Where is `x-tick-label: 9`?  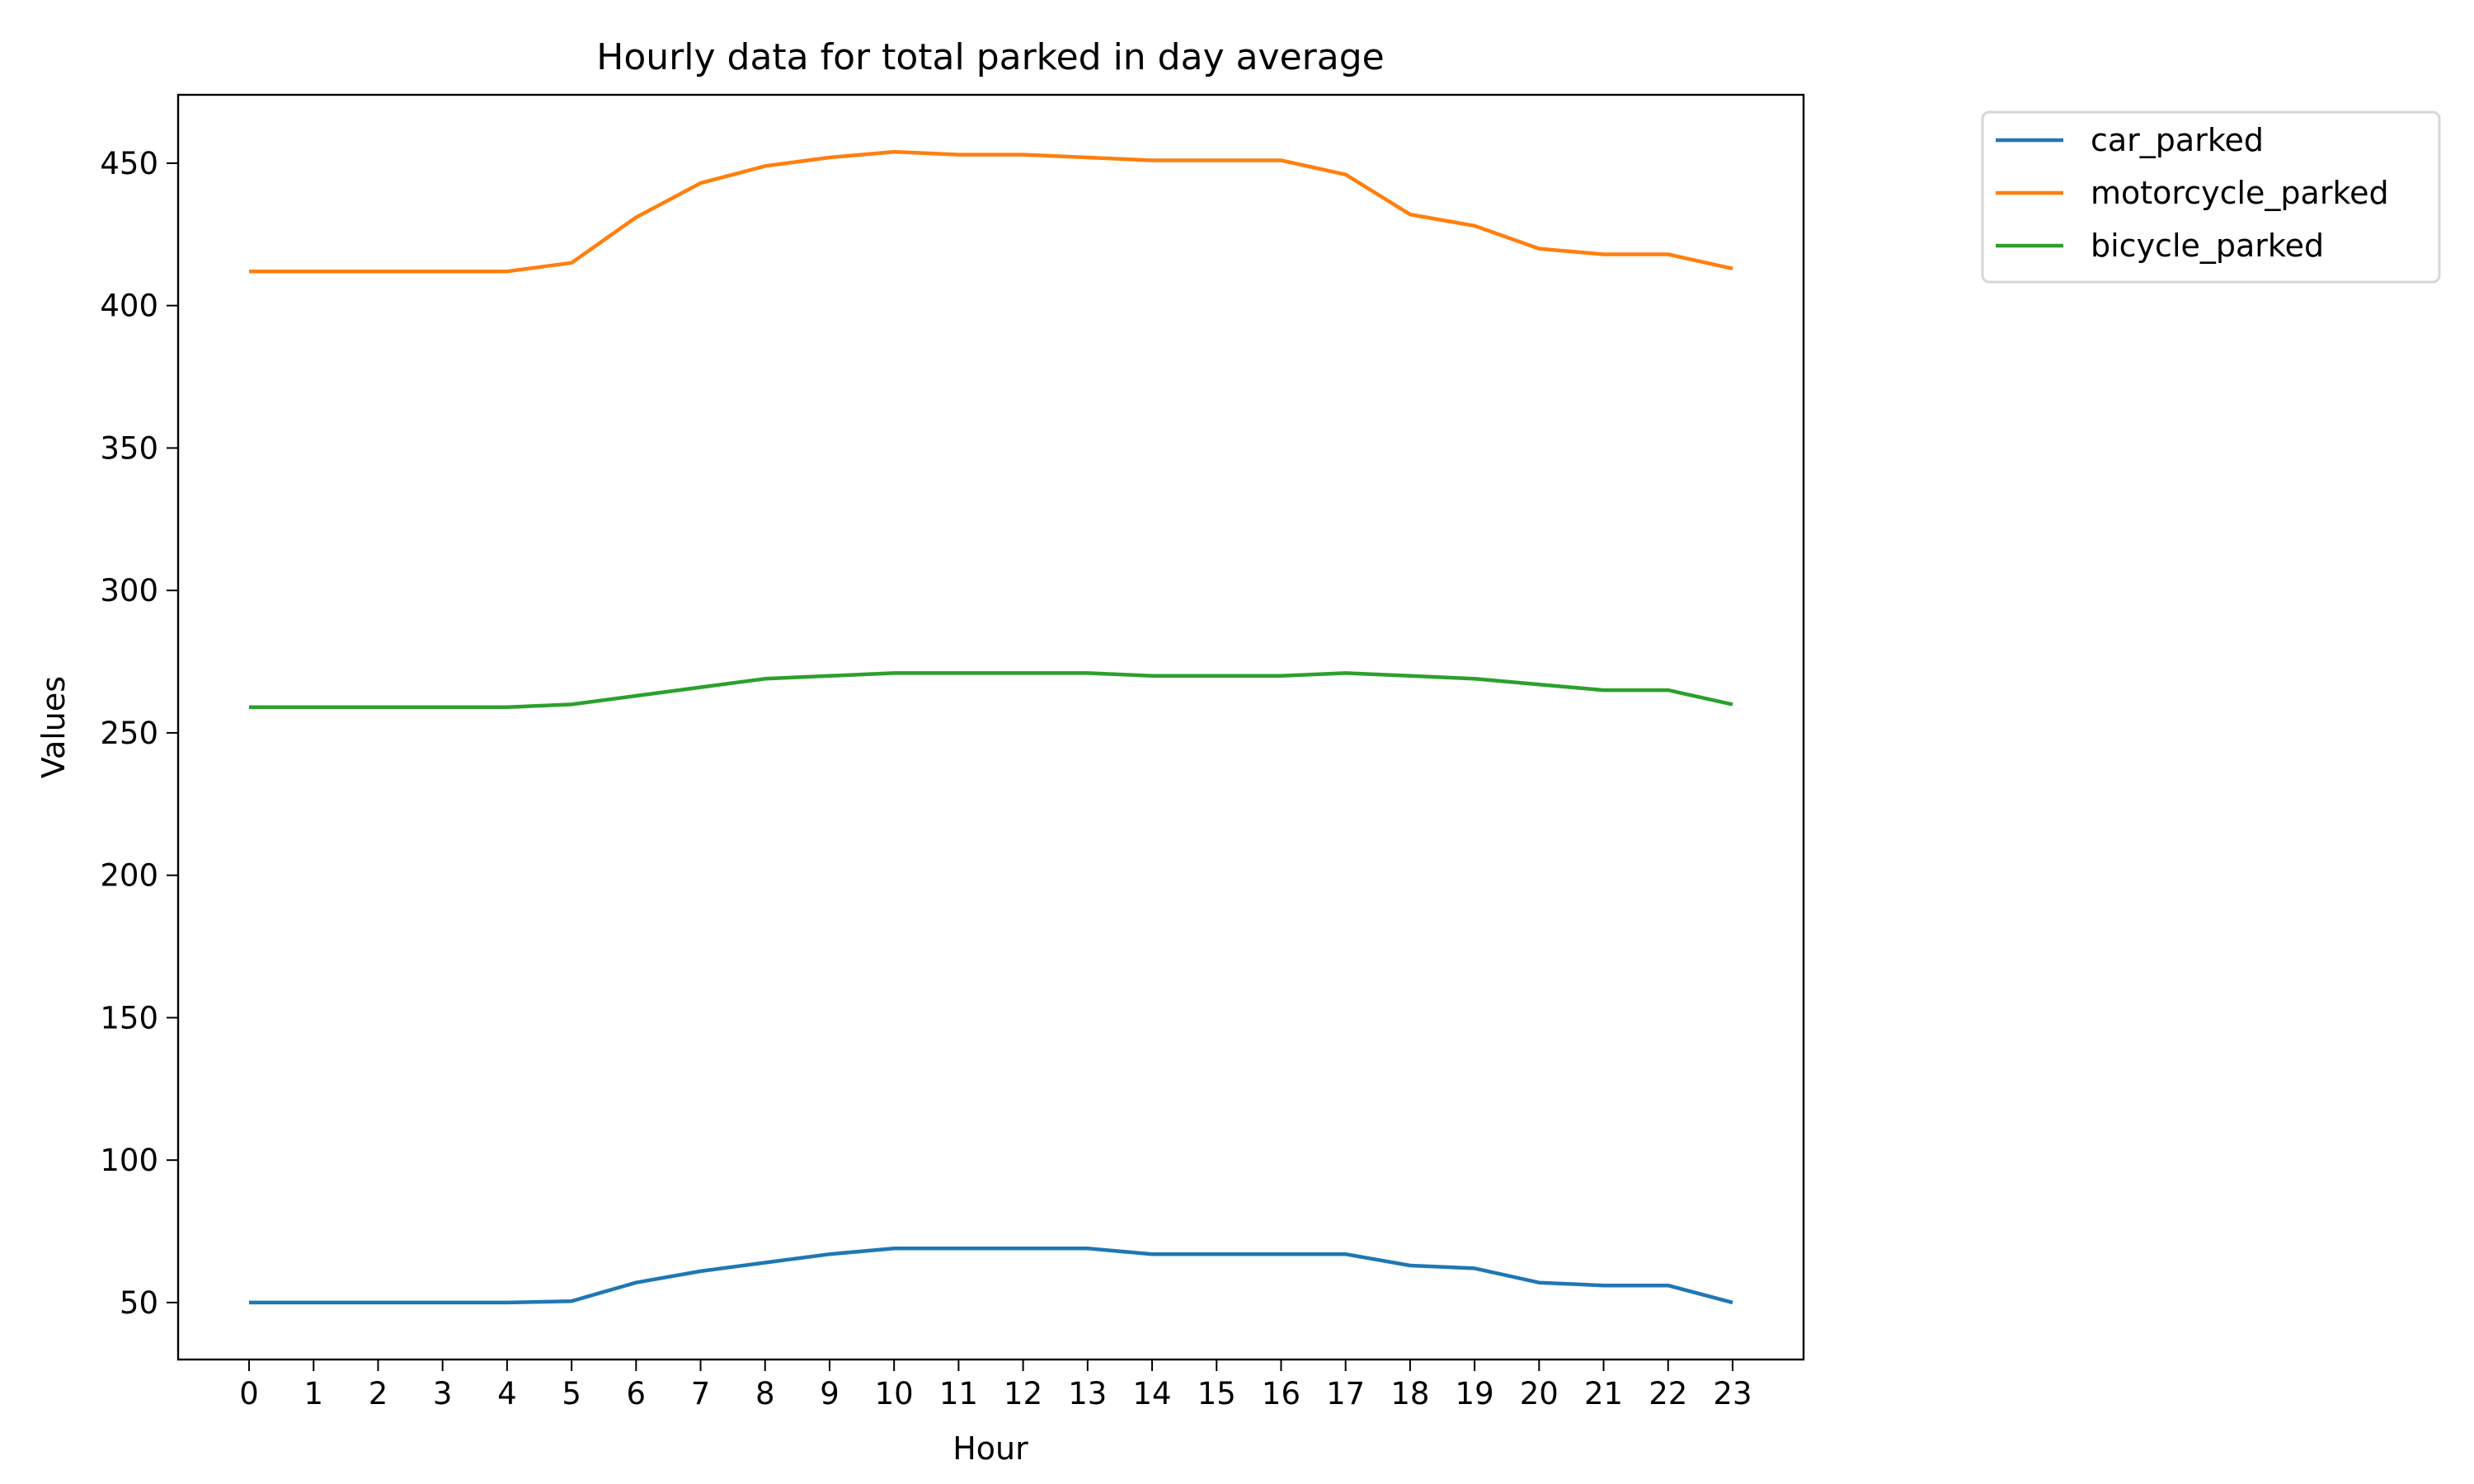
x-tick-label: 9 is located at coordinates (830, 1393).